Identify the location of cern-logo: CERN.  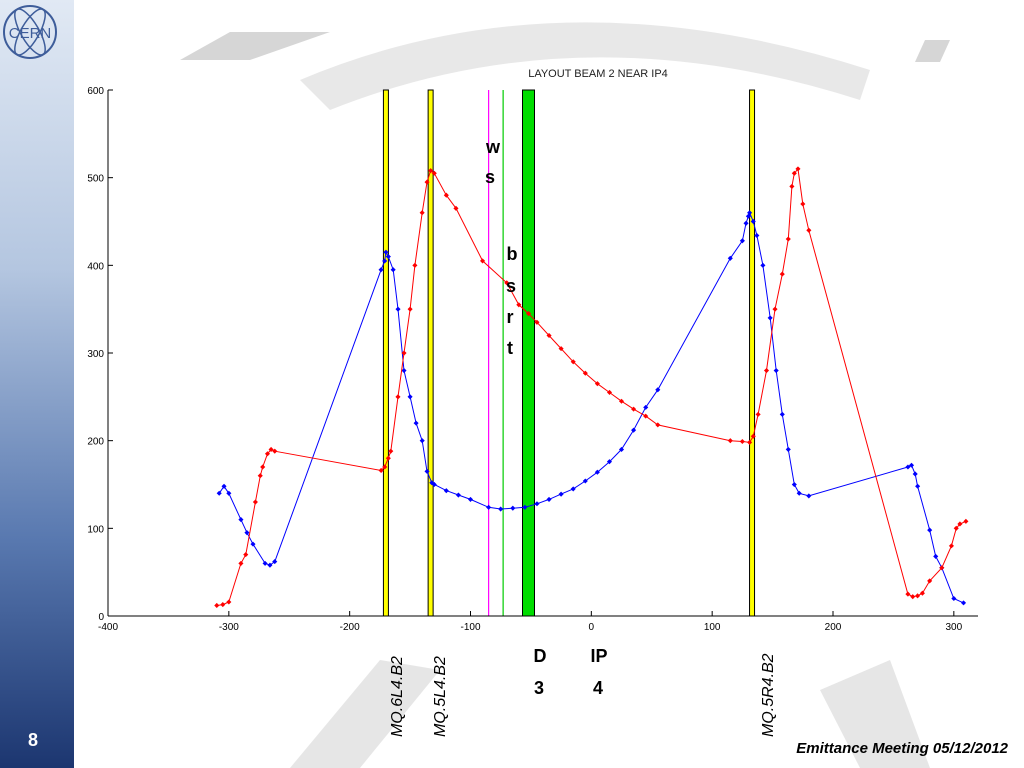
(30, 32).